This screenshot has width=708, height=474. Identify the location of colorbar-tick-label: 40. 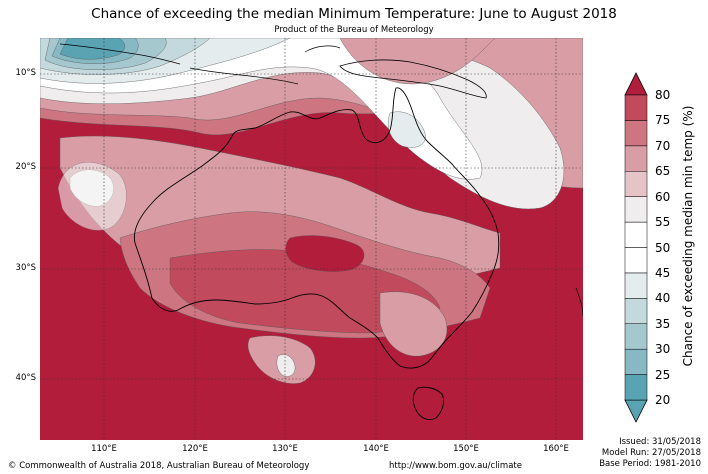
(663, 298).